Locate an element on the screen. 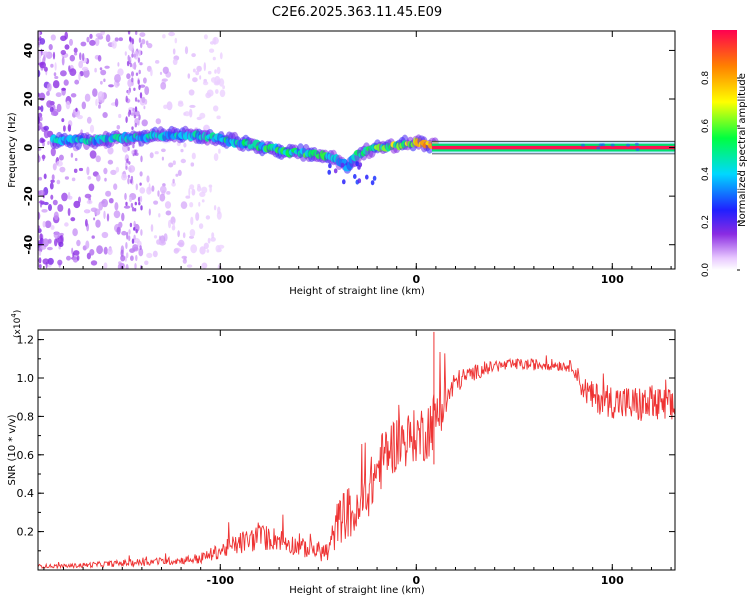 The width and height of the screenshot is (750, 600). snr-x-tick-label: 0 is located at coordinates (416, 580).